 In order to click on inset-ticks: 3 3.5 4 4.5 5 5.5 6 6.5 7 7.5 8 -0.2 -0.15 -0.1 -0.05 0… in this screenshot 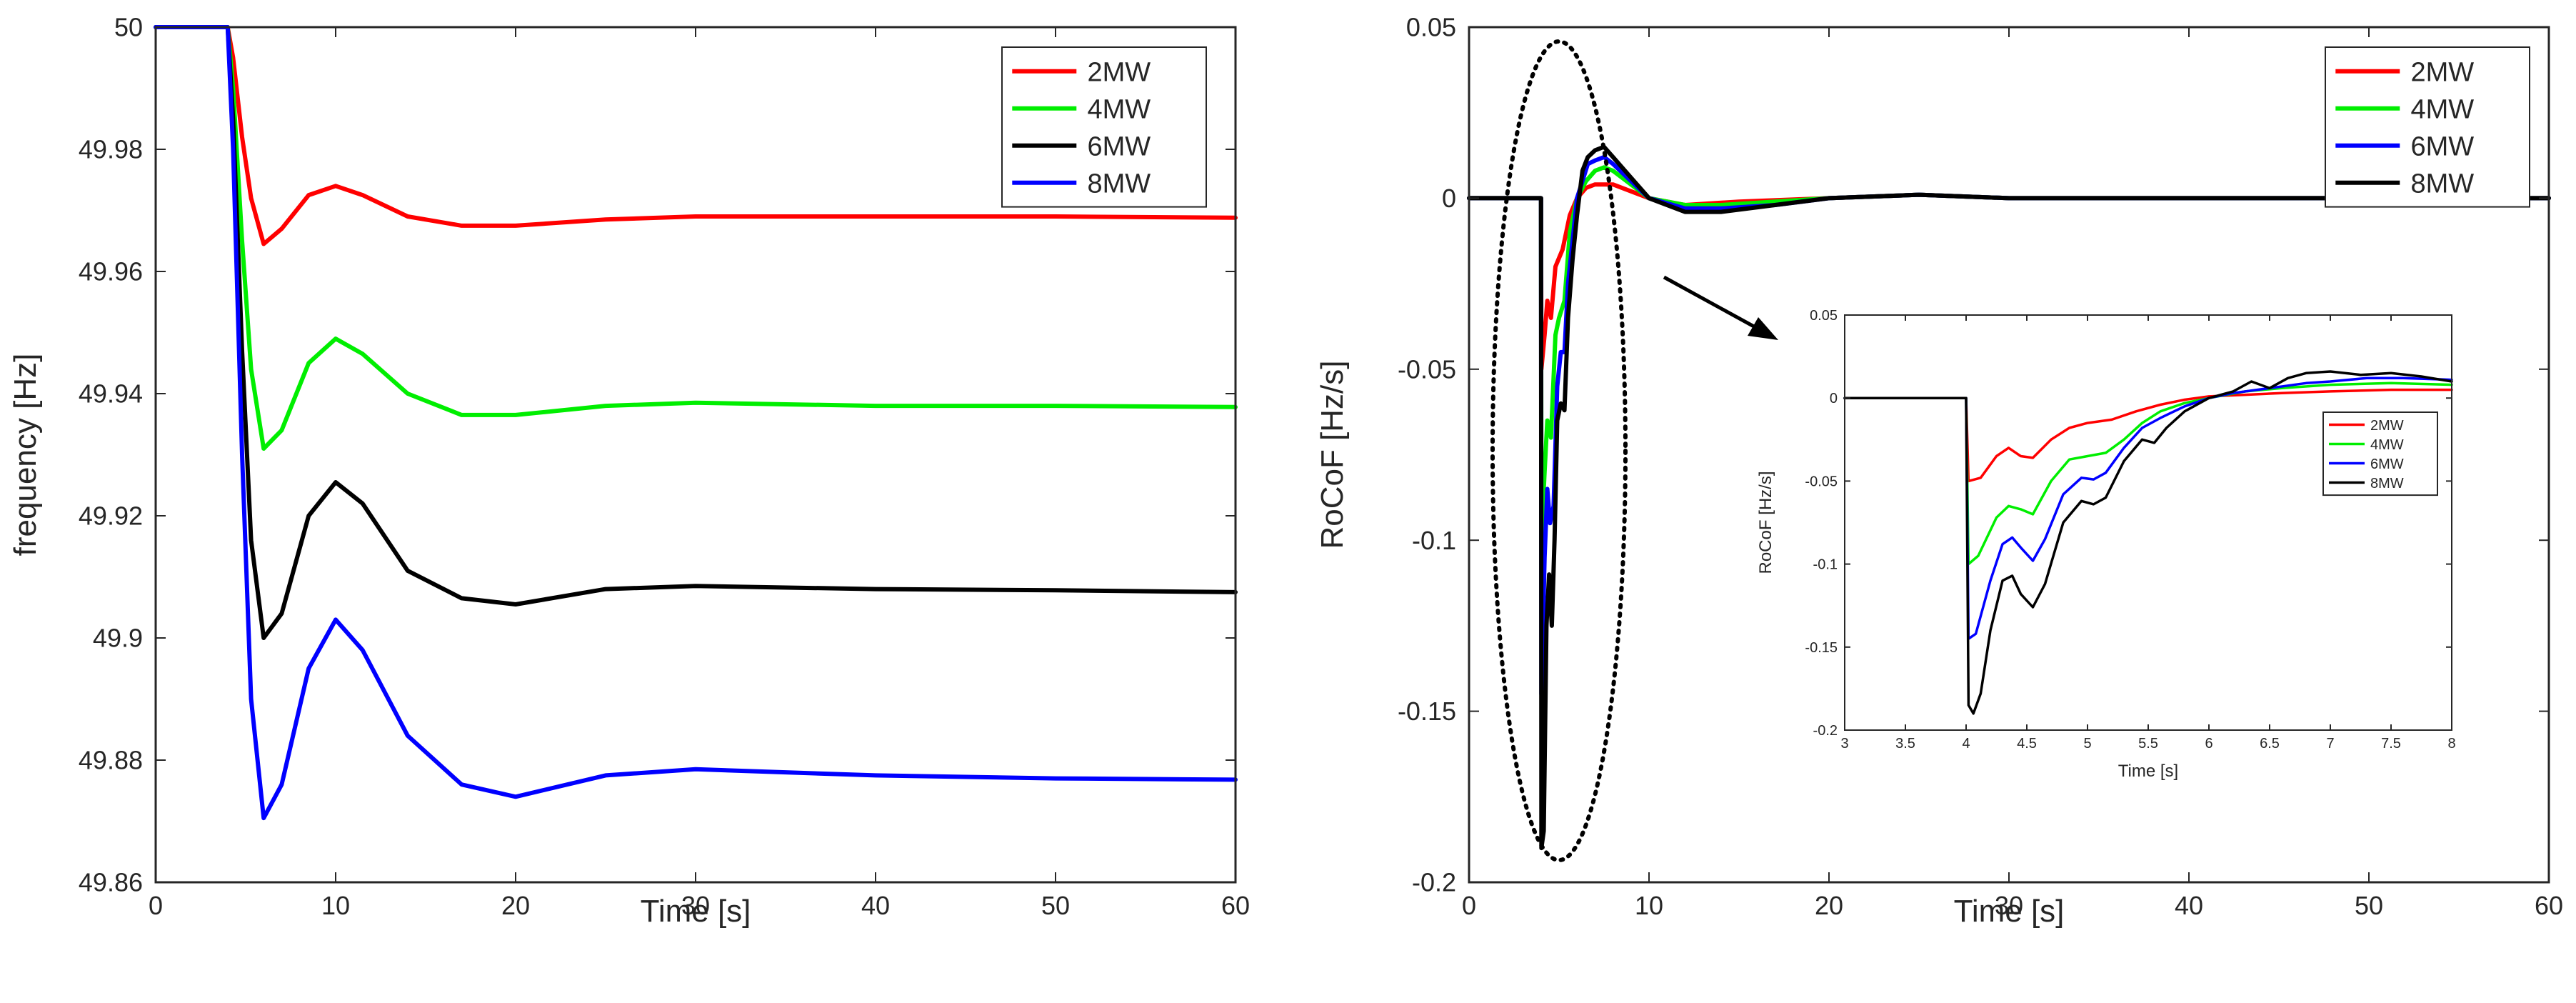, I will do `click(2130, 530)`.